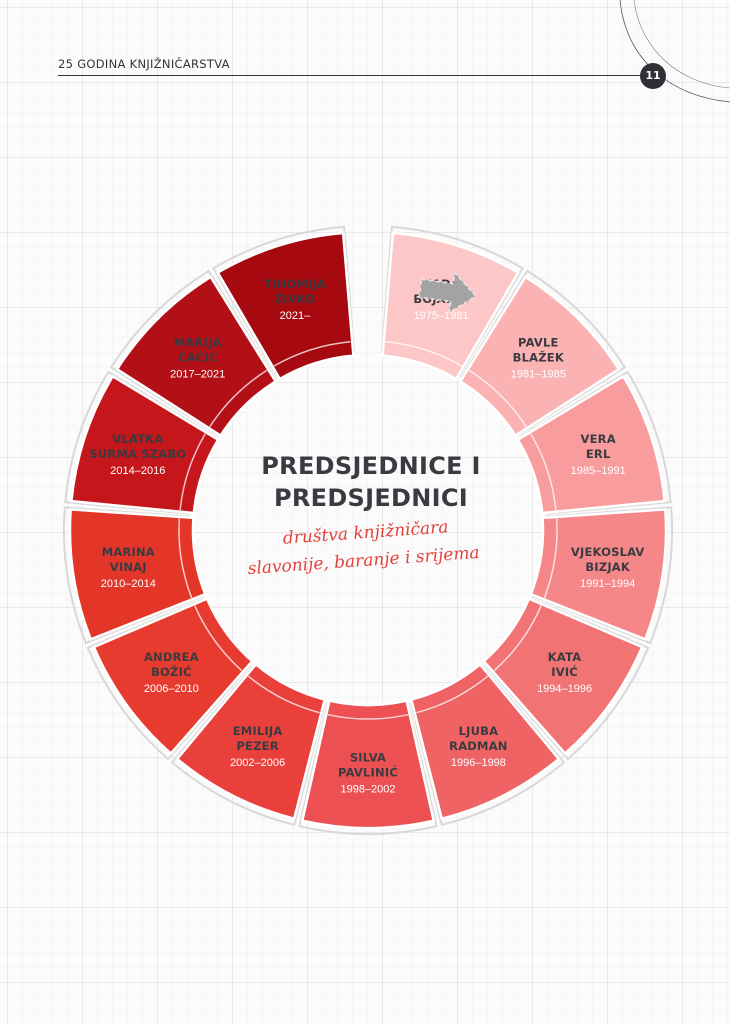  Describe the element at coordinates (565, 657) in the screenshot. I see `president-name: KATA` at that location.